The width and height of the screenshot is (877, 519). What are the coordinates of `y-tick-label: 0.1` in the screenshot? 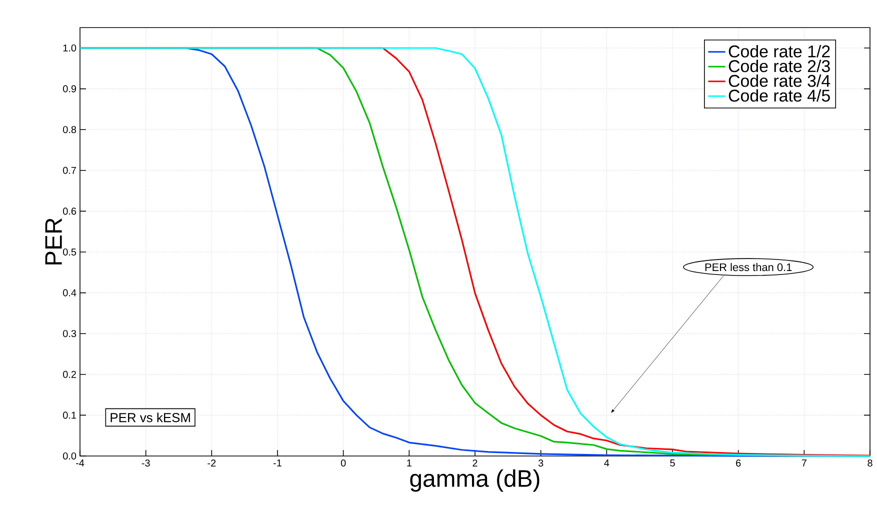 It's located at (69, 415).